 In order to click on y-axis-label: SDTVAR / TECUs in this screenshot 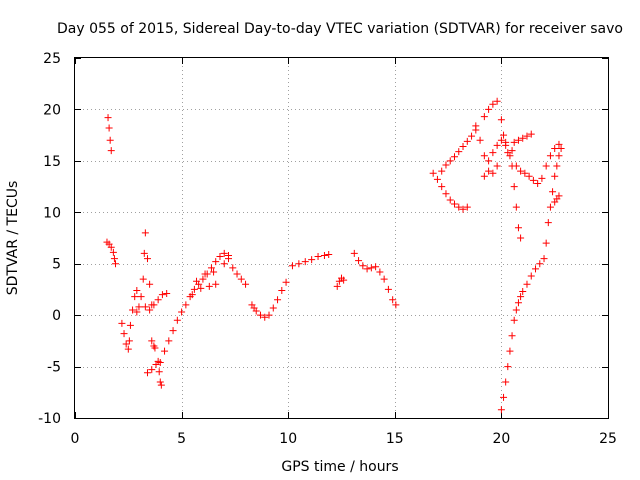, I will do `click(13, 238)`.